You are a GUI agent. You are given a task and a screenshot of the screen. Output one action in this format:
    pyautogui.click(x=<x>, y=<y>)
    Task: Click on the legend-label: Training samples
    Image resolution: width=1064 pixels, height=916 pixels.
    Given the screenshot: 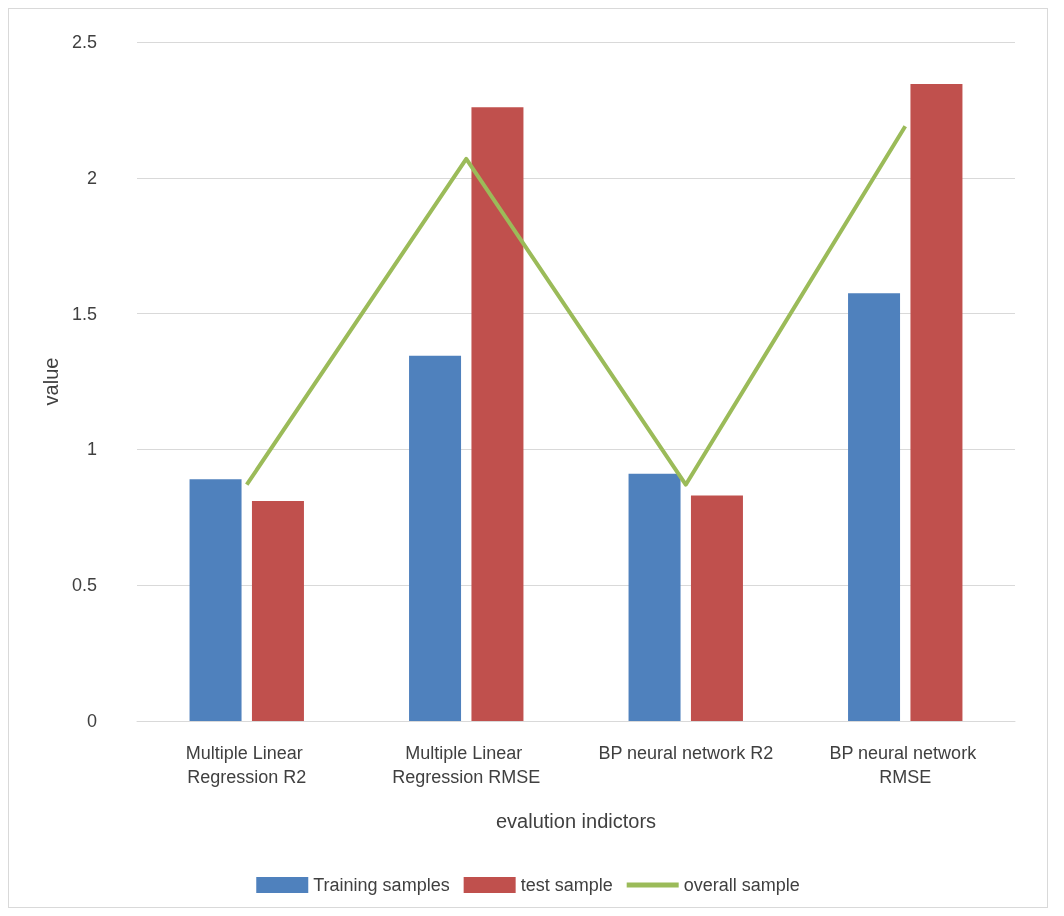 What is the action you would take?
    pyautogui.click(x=381, y=885)
    